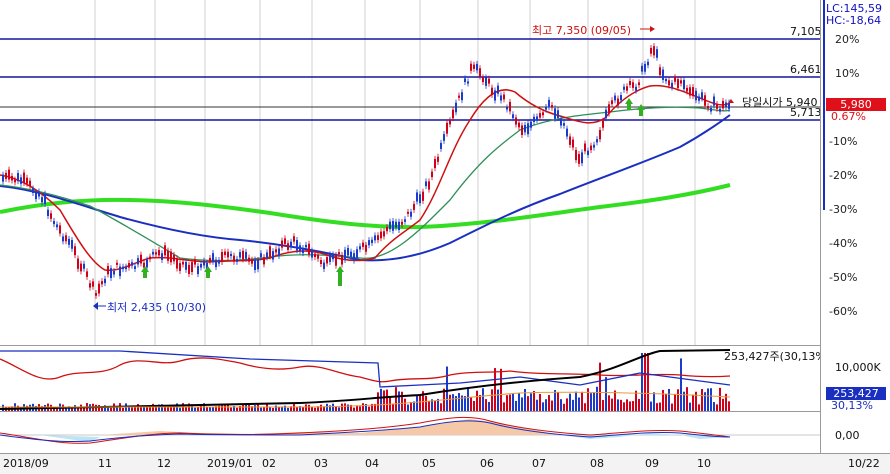 This screenshot has height=474, width=890. Describe the element at coordinates (157, 307) in the screenshot. I see `low-annotation: 최저 2,435 (10/30)` at that location.